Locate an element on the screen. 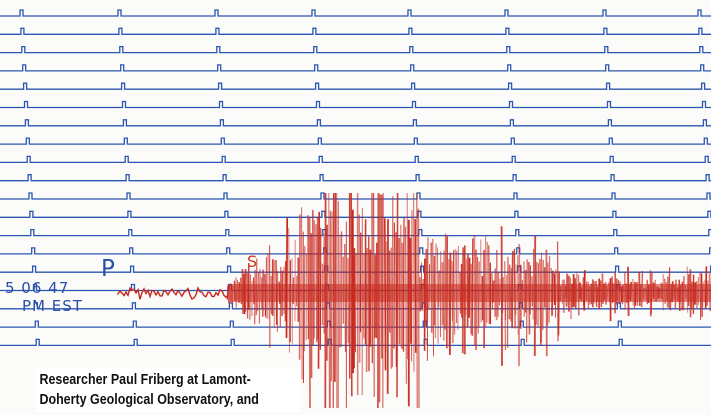  arrival-time-annotation: 5 06 47 is located at coordinates (37, 288).